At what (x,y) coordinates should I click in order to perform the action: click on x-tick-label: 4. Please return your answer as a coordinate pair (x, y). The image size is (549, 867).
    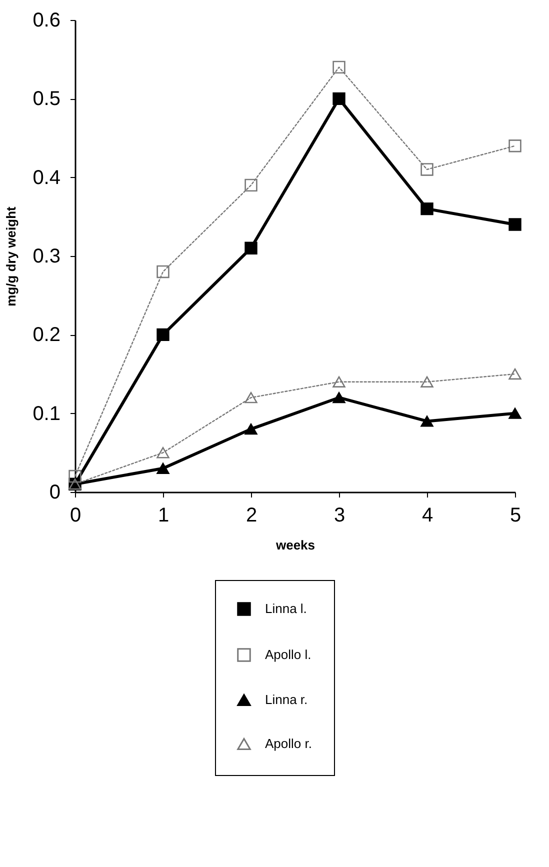
    Looking at the image, I should click on (428, 515).